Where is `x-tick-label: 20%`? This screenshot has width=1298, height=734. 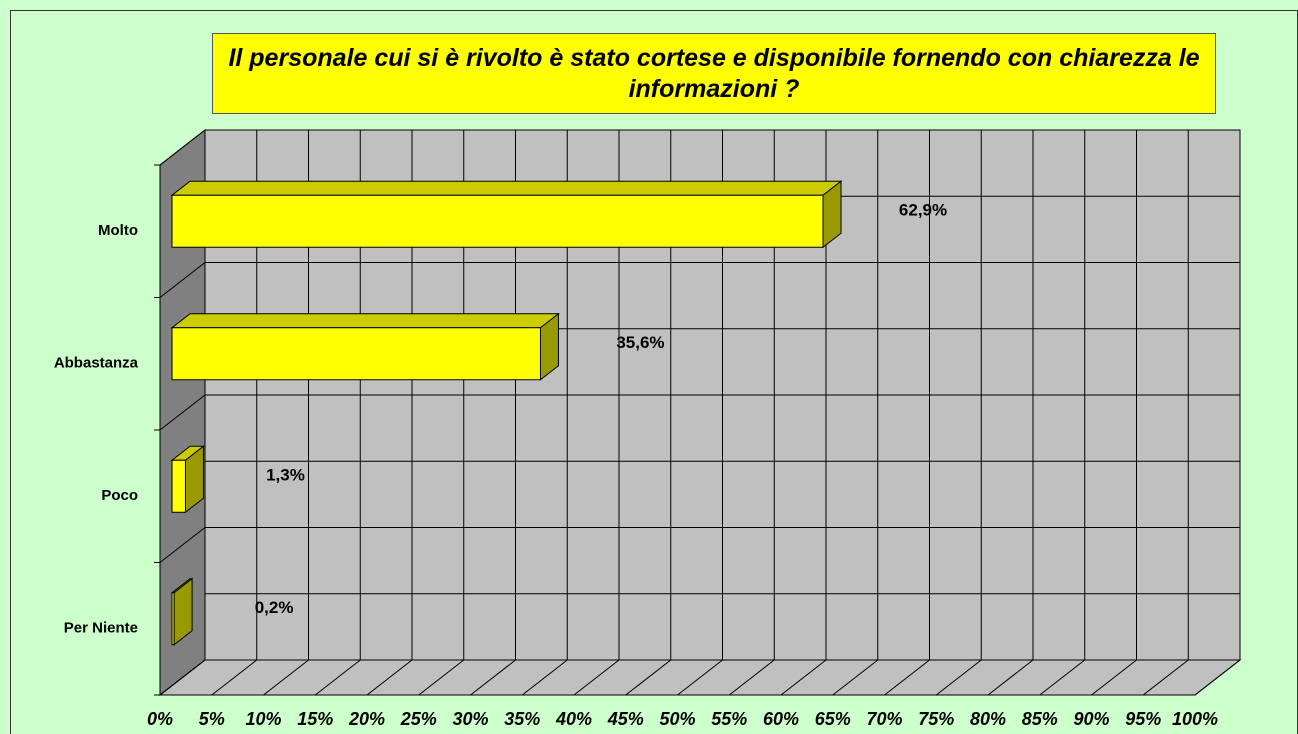
x-tick-label: 20% is located at coordinates (366, 719).